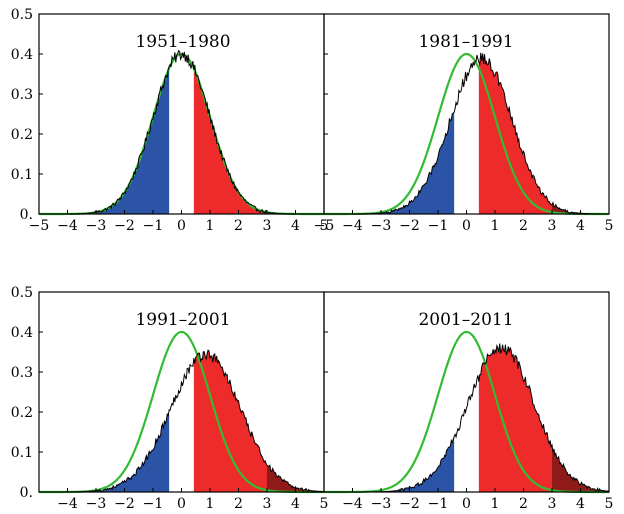 Image resolution: width=624 pixels, height=514 pixels. Describe the element at coordinates (182, 42) in the screenshot. I see `panel-title-1951-1980: 1951–1980` at that location.